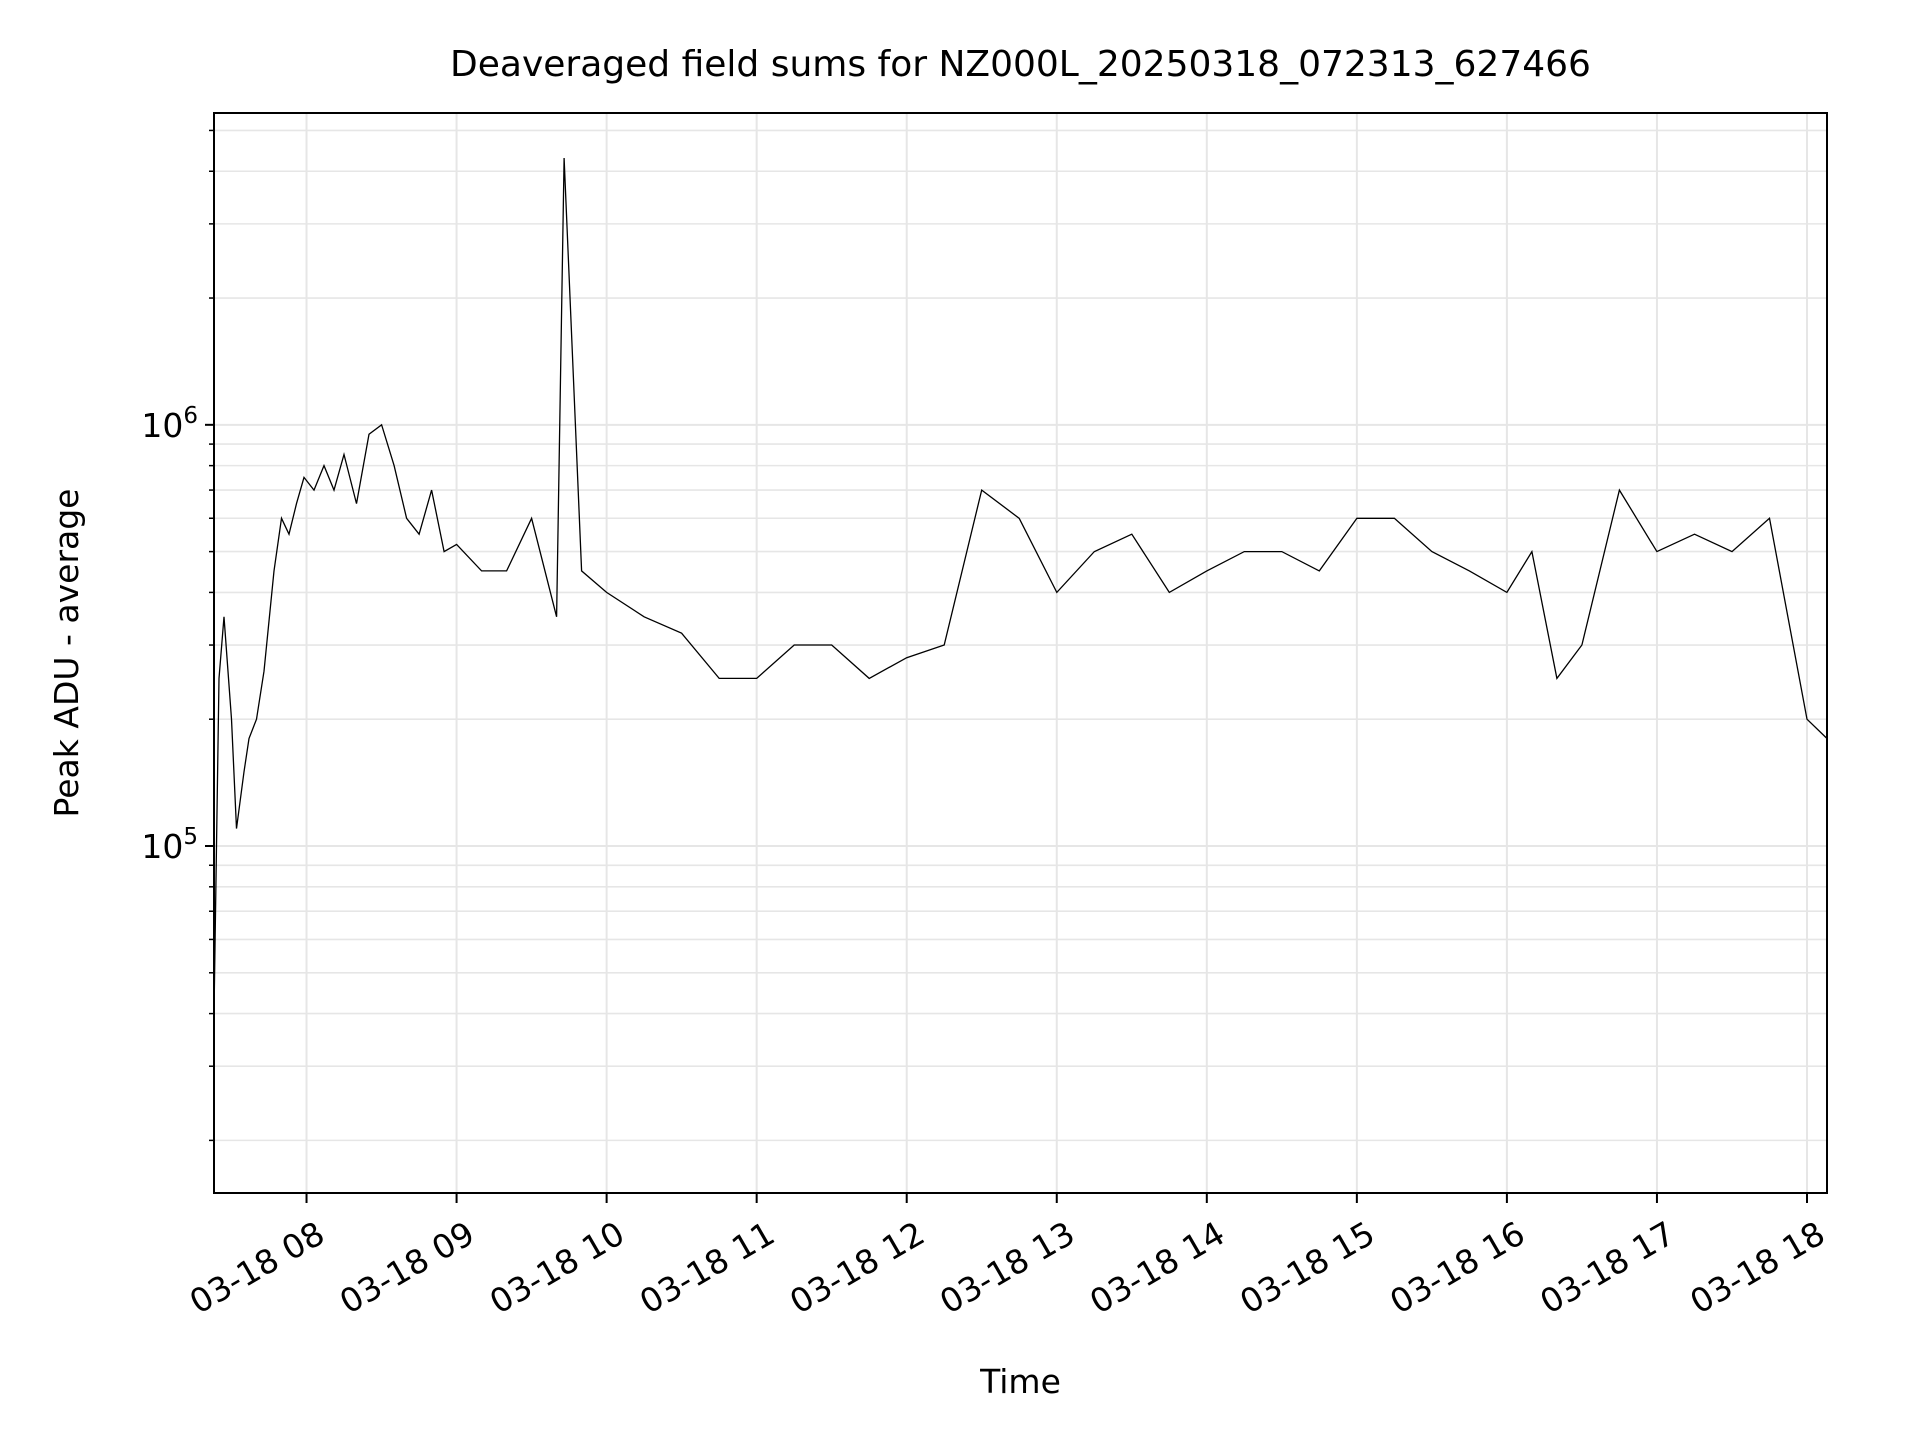 The width and height of the screenshot is (1920, 1440). Describe the element at coordinates (257, 1268) in the screenshot. I see `x-tick-label: 03-18 08` at that location.